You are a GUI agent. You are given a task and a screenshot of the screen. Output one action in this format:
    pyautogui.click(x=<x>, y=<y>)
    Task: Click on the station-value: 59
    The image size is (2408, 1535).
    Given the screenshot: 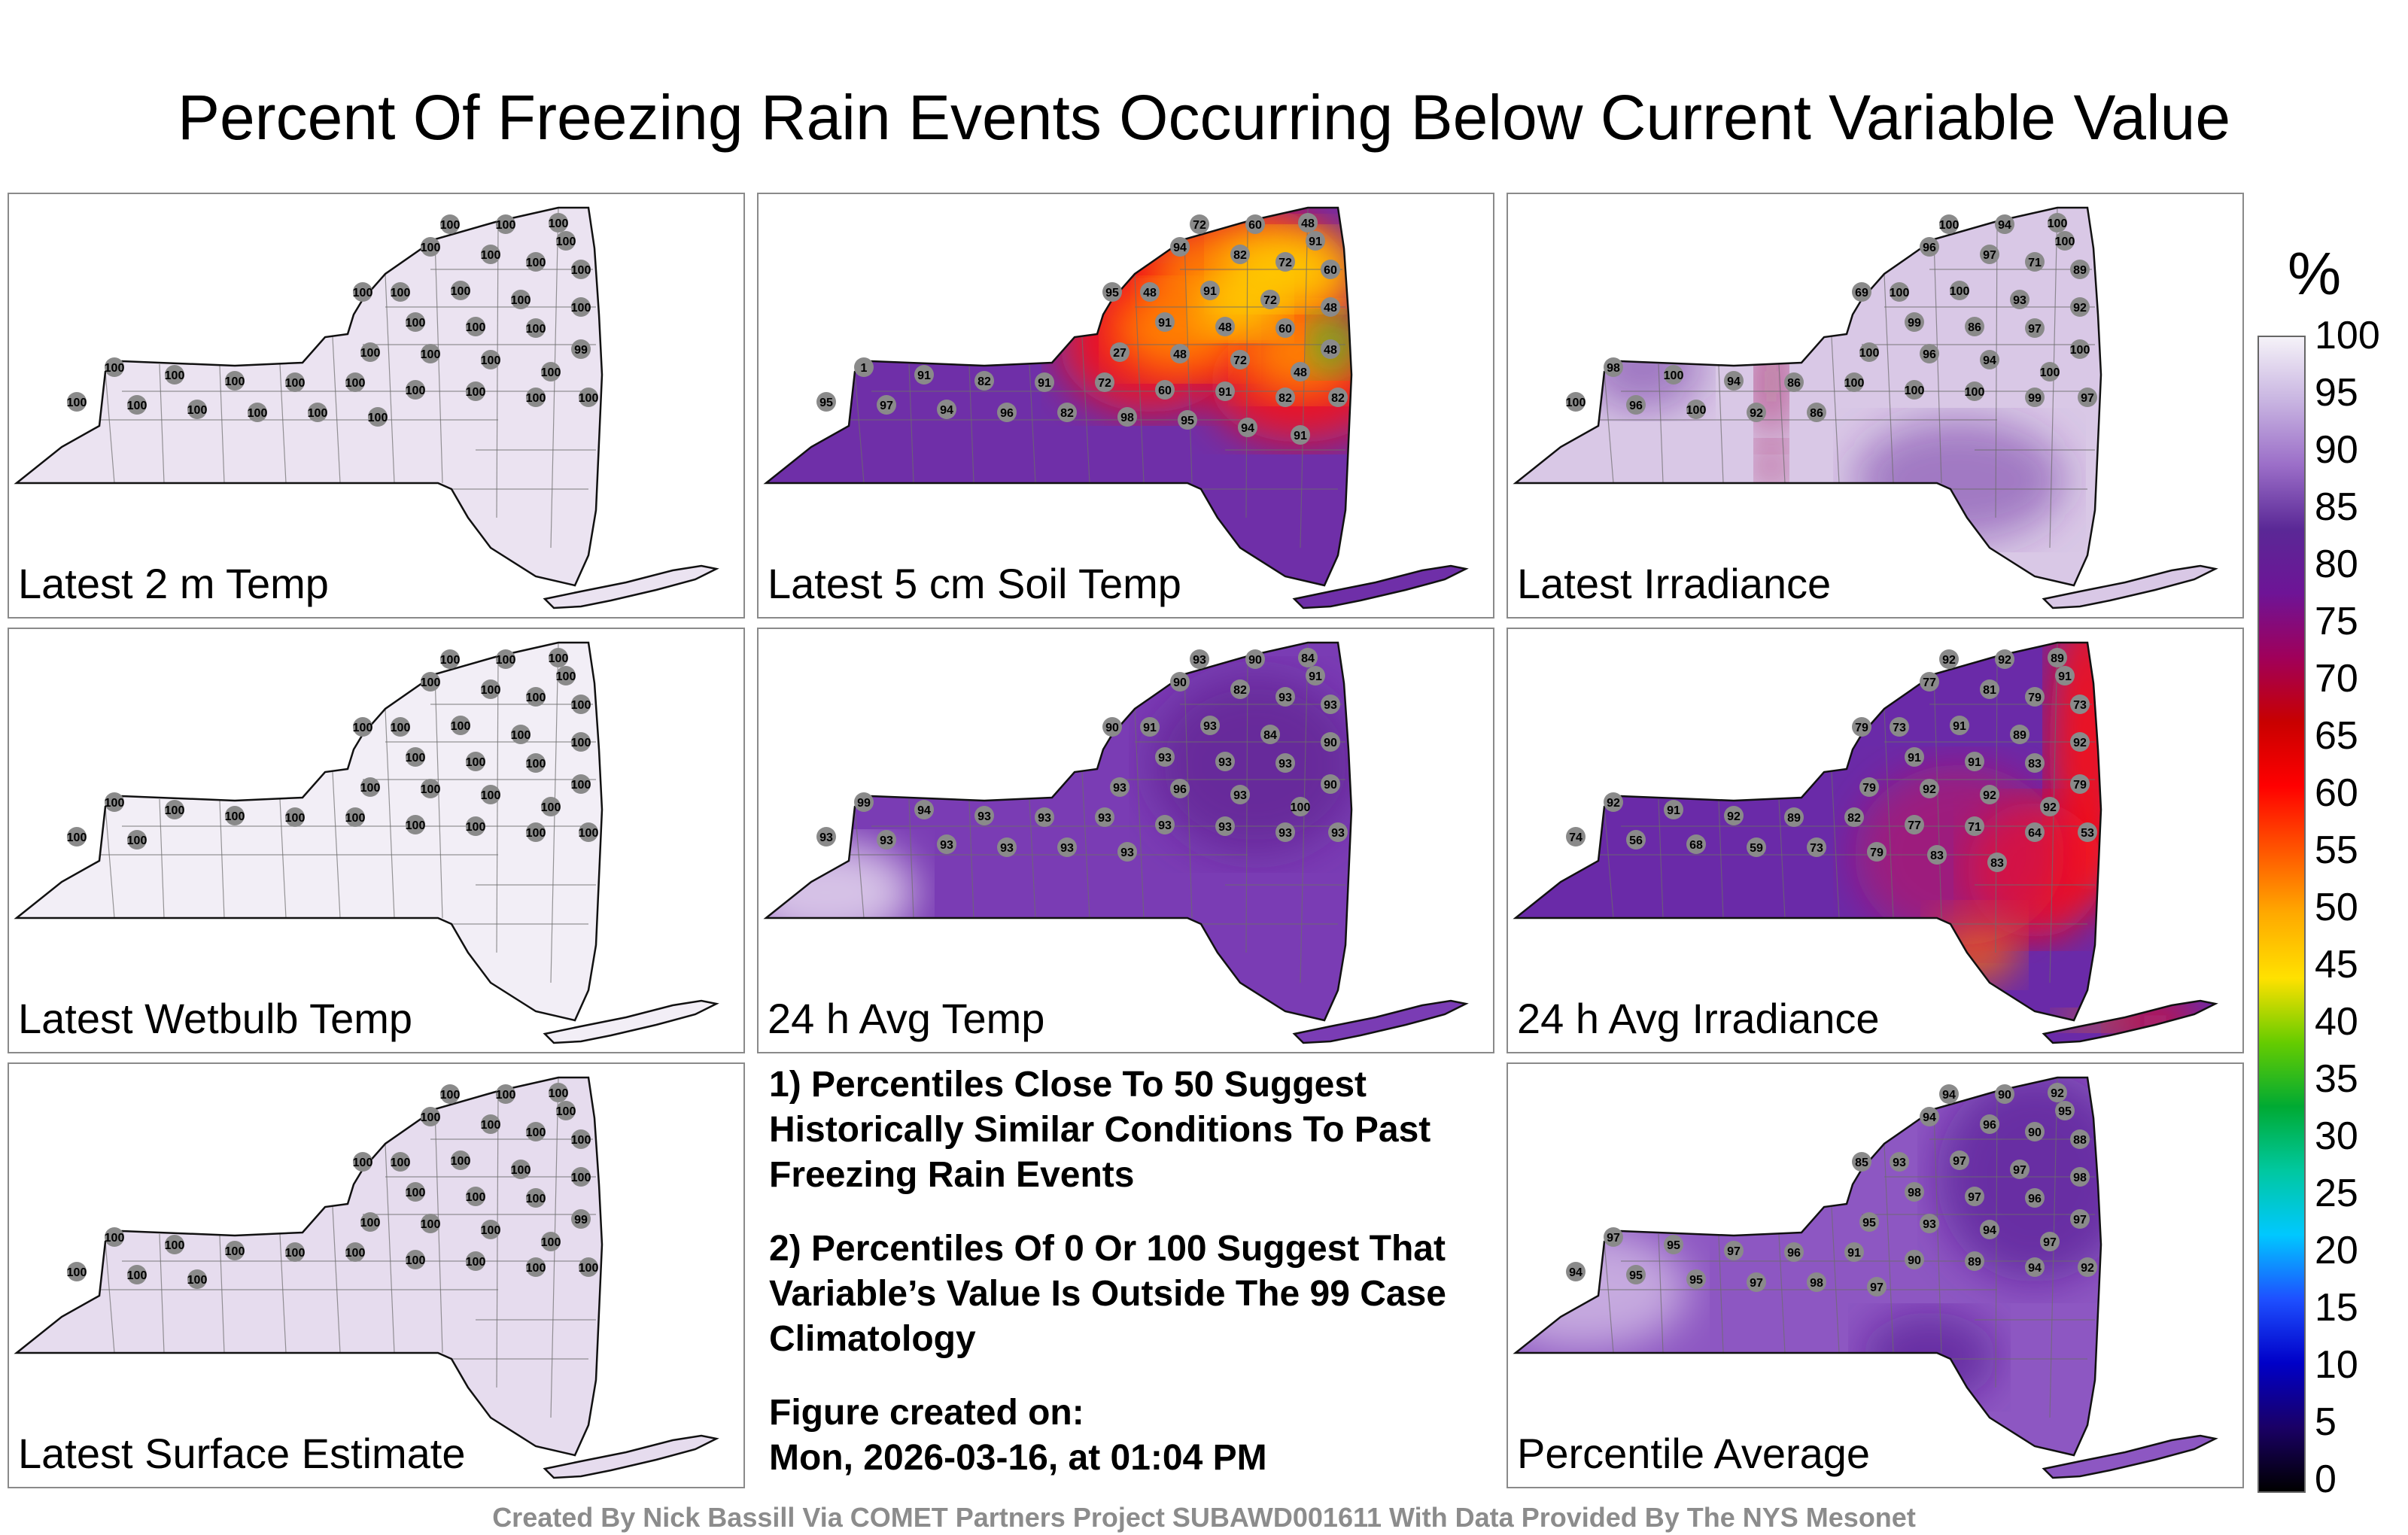 What is the action you would take?
    pyautogui.click(x=1756, y=848)
    